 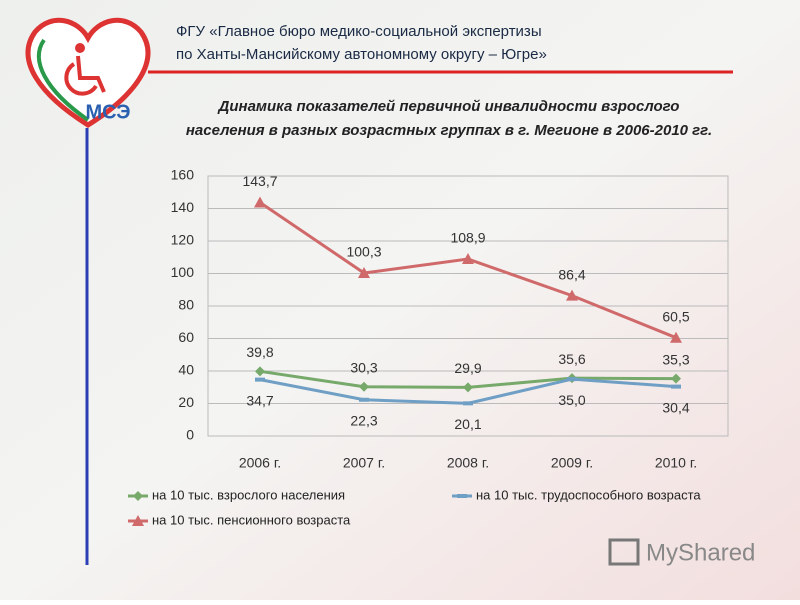 What do you see at coordinates (467, 424) in the screenshot?
I see `value-label: 20,1` at bounding box center [467, 424].